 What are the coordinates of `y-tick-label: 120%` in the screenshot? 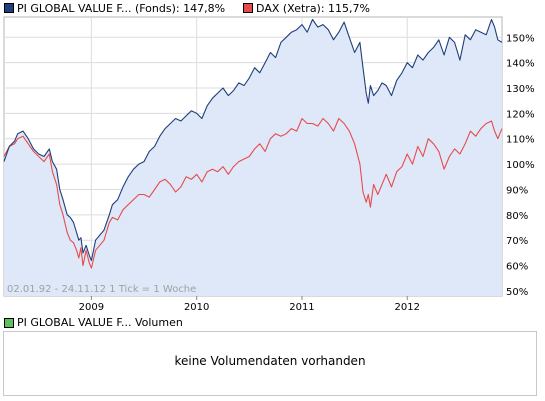 It's located at (520, 114).